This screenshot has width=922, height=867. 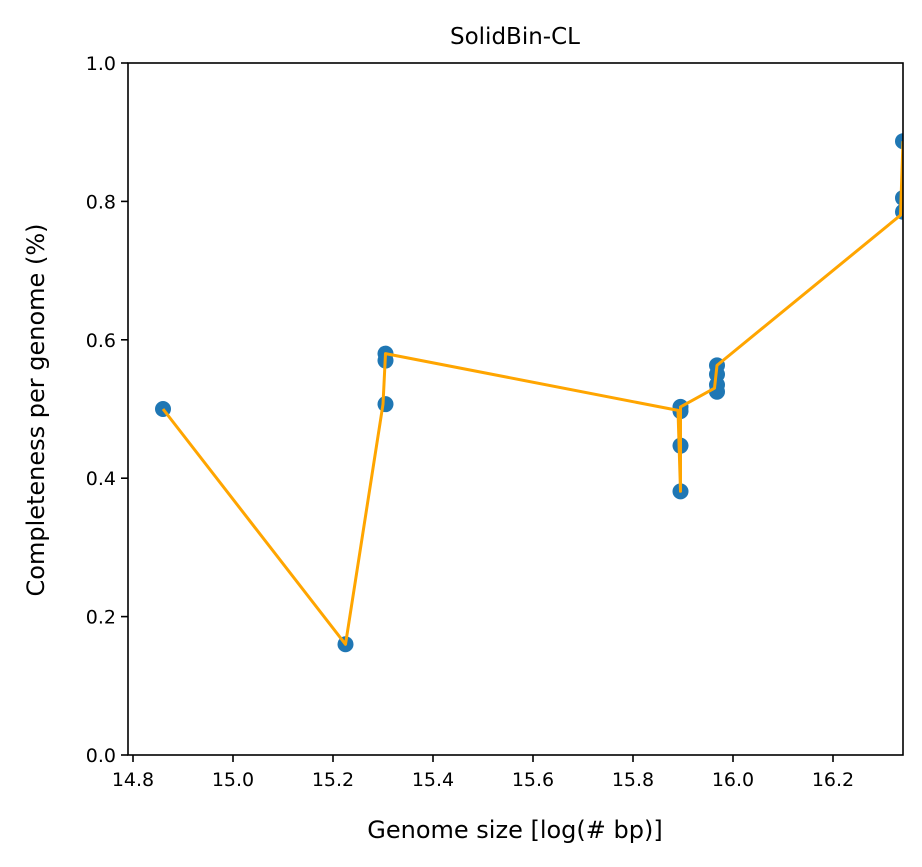 What do you see at coordinates (515, 37) in the screenshot?
I see `chart-title: SolidBin-CL` at bounding box center [515, 37].